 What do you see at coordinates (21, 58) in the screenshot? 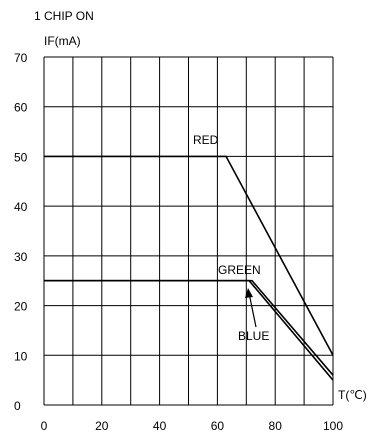
I see `y-tick-label: 70` at bounding box center [21, 58].